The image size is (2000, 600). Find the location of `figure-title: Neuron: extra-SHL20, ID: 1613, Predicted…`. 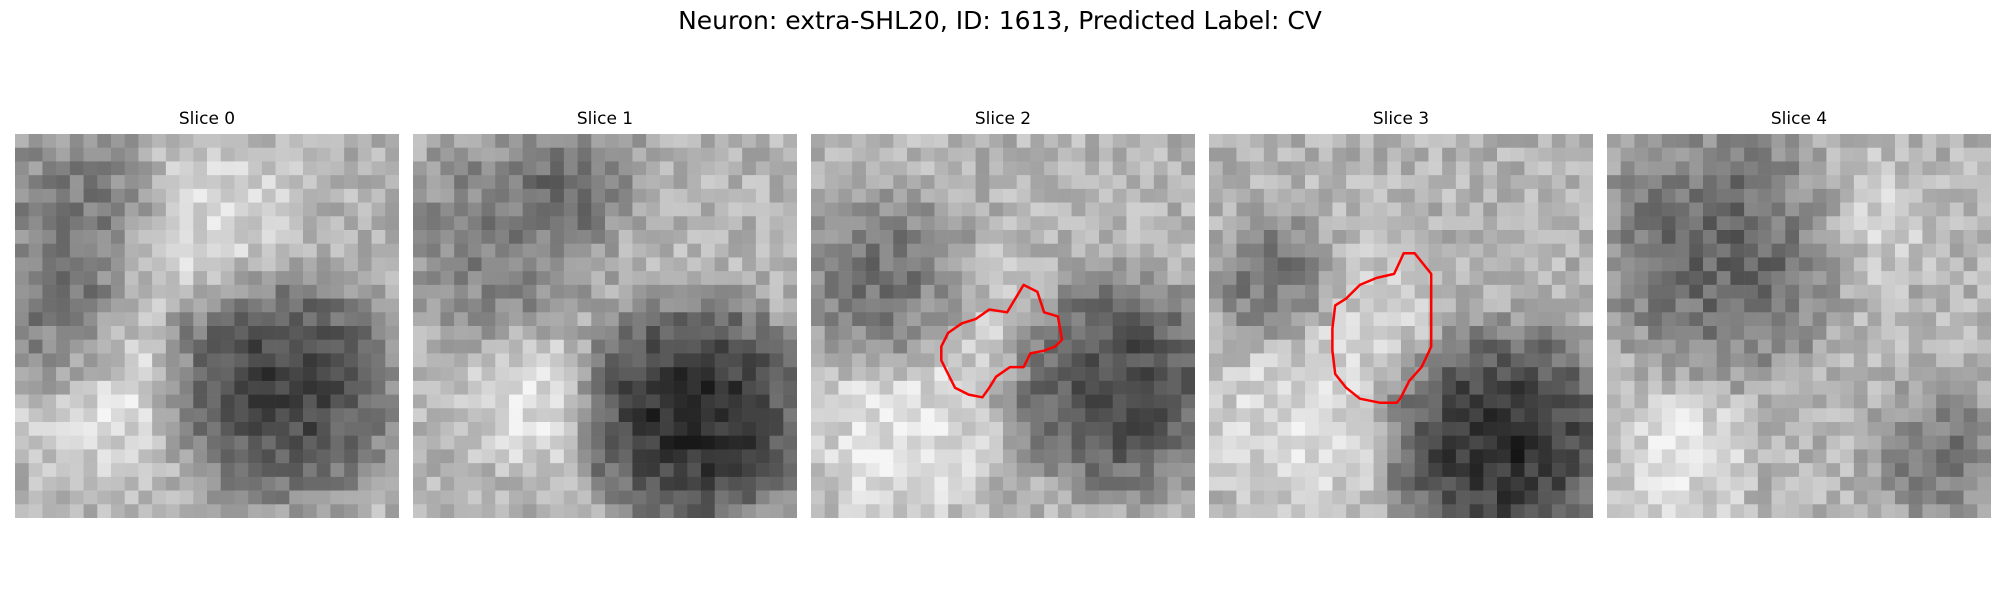

figure-title: Neuron: extra-SHL20, ID: 1613, Predicted… is located at coordinates (1000, 20).